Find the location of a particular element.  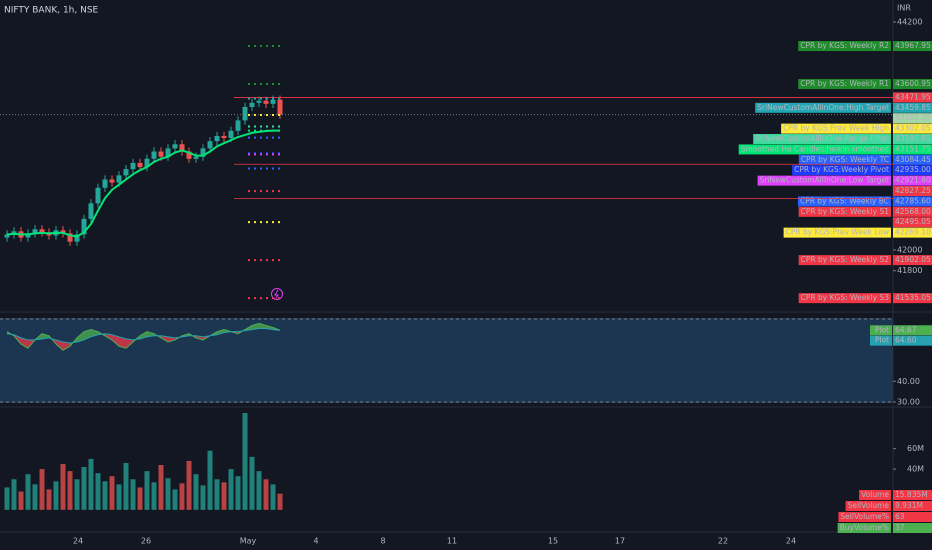

x-tick-label: 8 is located at coordinates (382, 541).